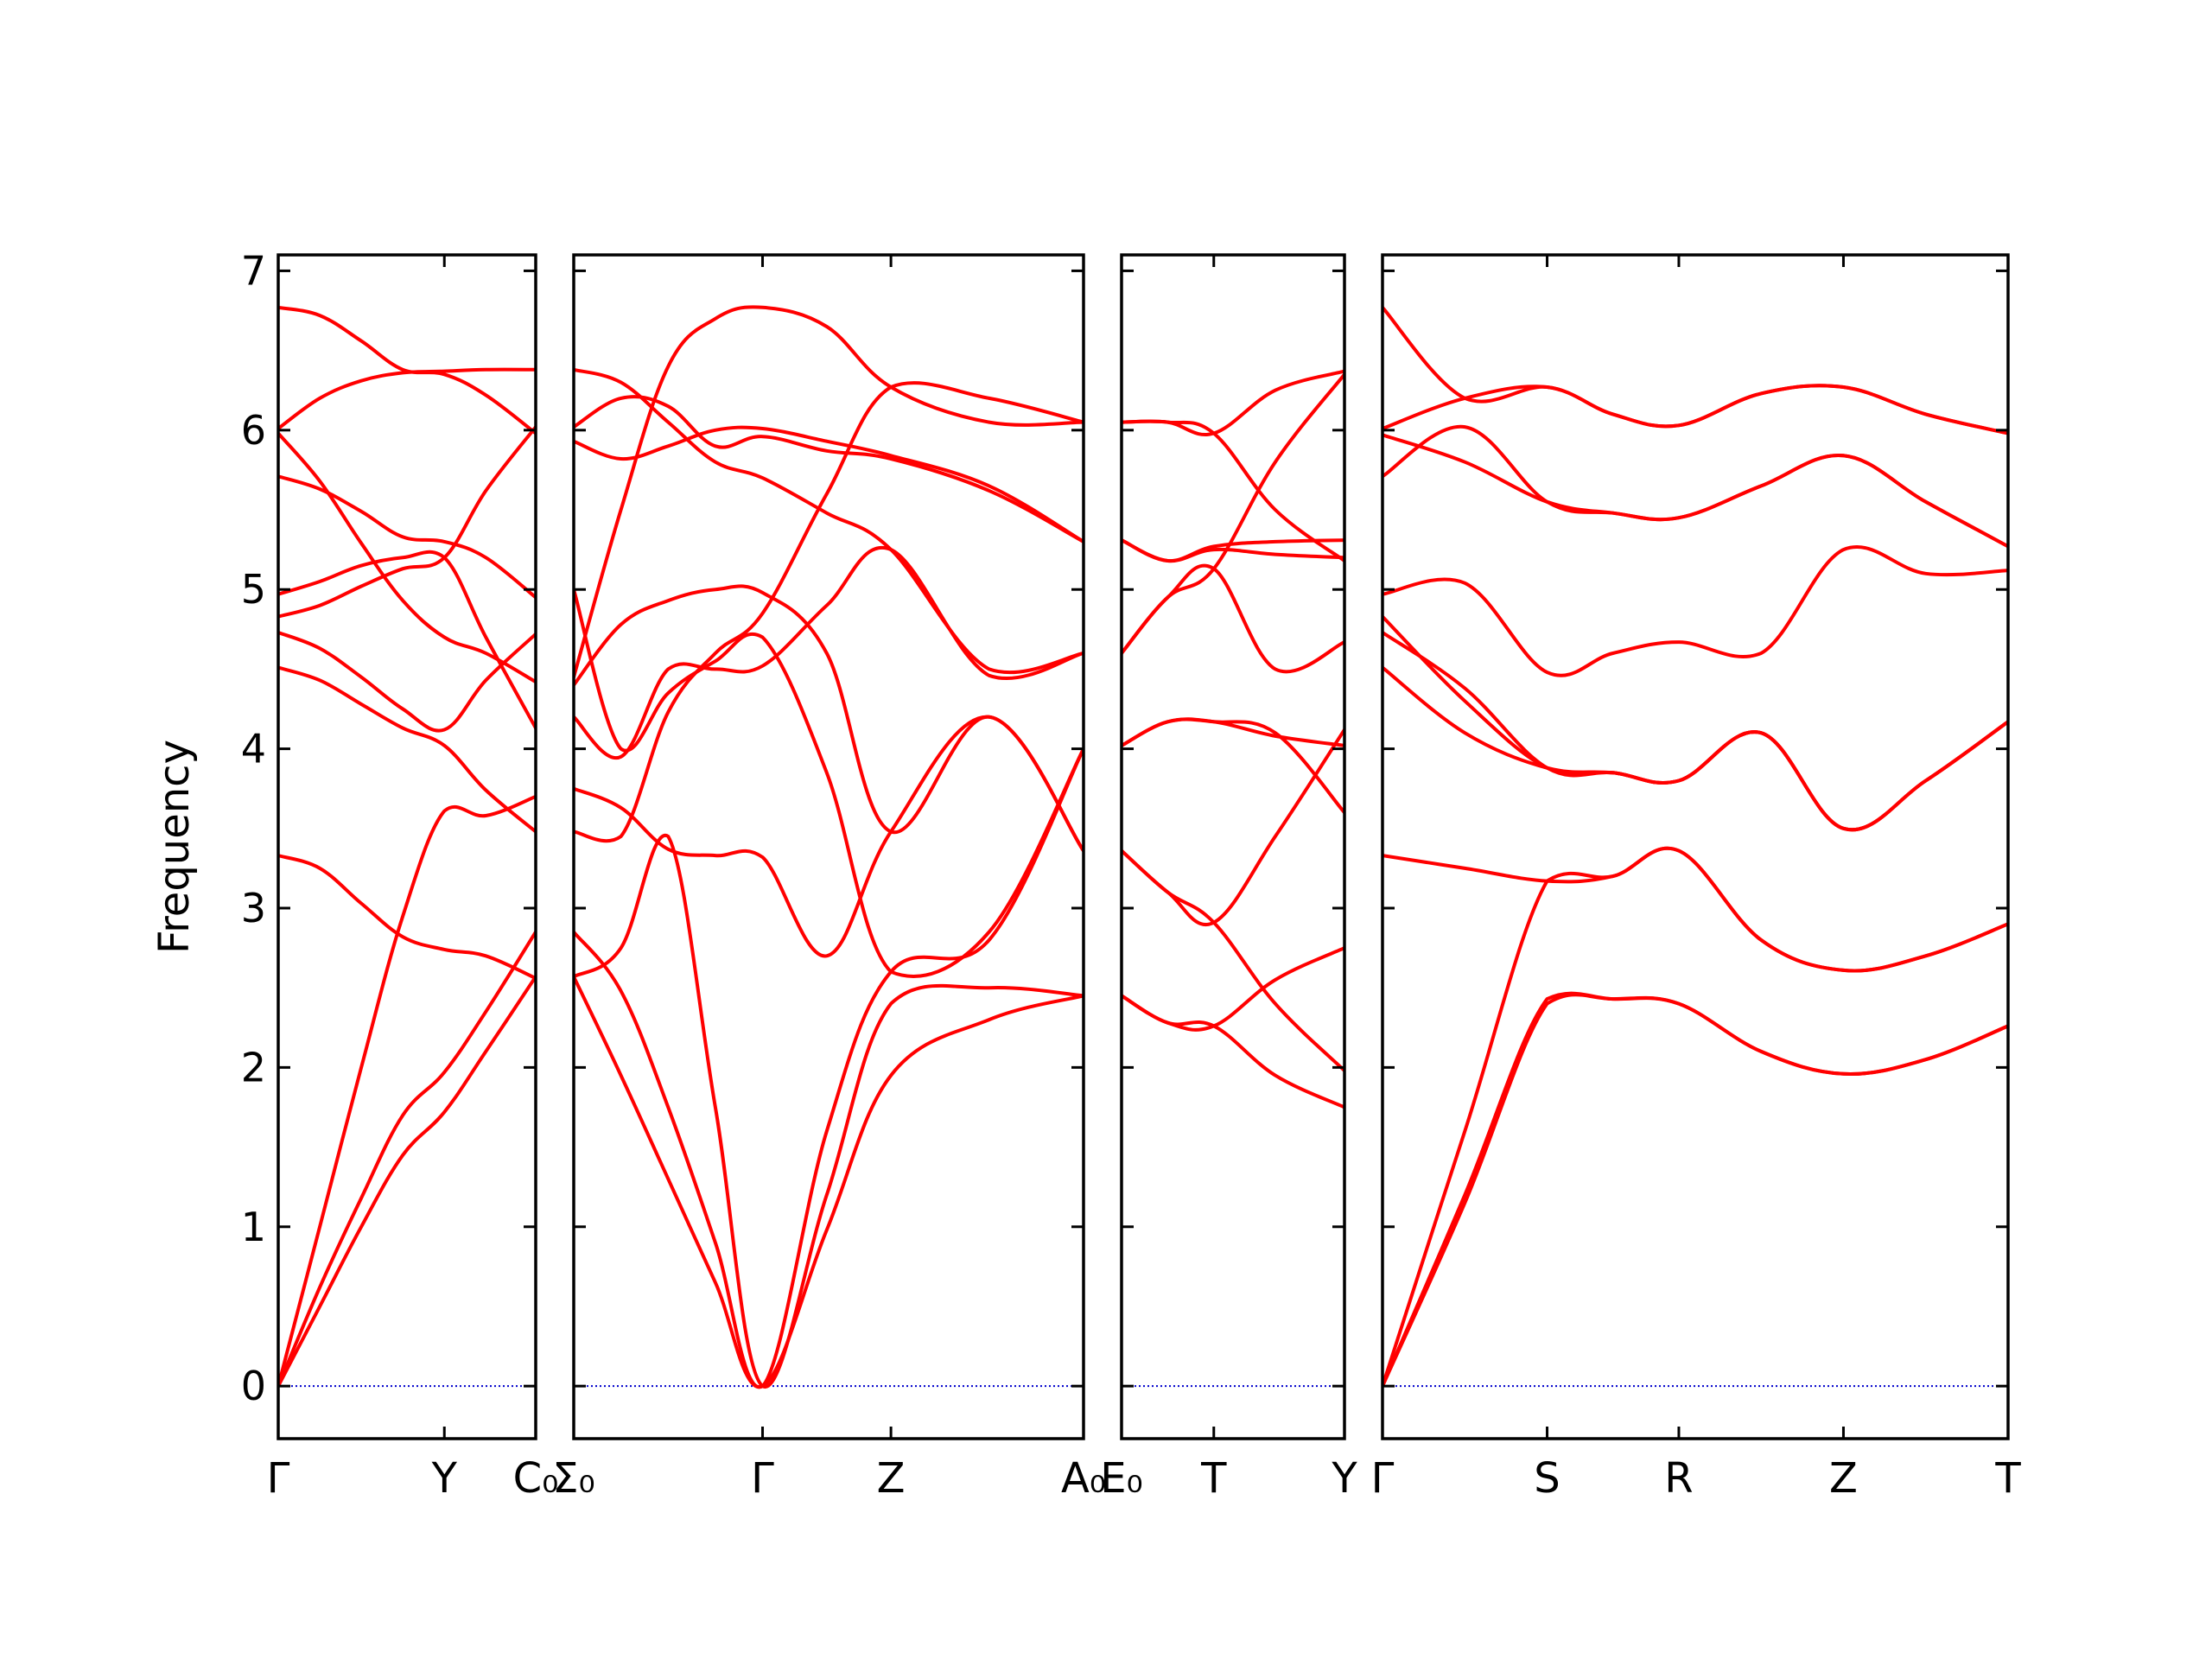  What do you see at coordinates (253, 430) in the screenshot?
I see `y-tick-label: 6` at bounding box center [253, 430].